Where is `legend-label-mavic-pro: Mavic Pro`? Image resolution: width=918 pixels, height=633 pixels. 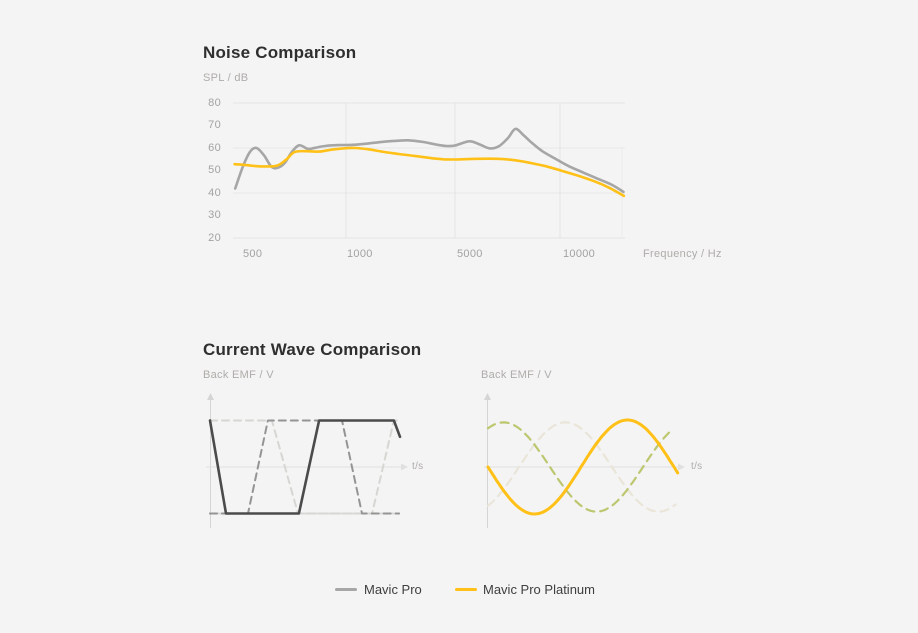
legend-label-mavic-pro: Mavic Pro is located at coordinates (393, 589).